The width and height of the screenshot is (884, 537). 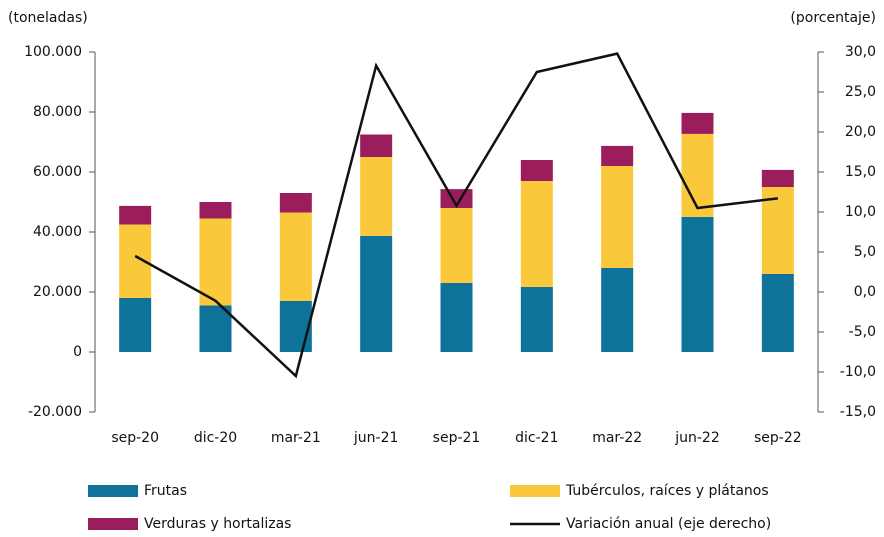 What do you see at coordinates (697, 438) in the screenshot?
I see `x-tick-label: jun-22` at bounding box center [697, 438].